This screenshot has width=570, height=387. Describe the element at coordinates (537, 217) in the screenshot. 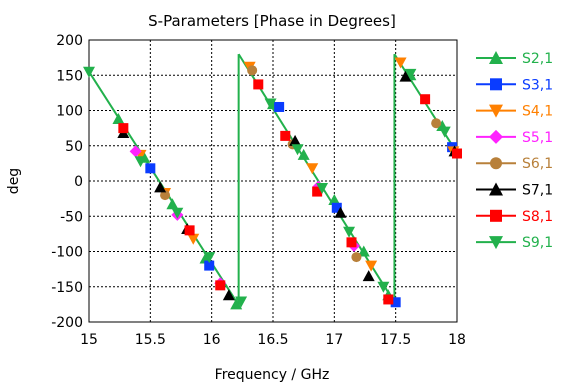

I see `legend-label: S8,1` at that location.